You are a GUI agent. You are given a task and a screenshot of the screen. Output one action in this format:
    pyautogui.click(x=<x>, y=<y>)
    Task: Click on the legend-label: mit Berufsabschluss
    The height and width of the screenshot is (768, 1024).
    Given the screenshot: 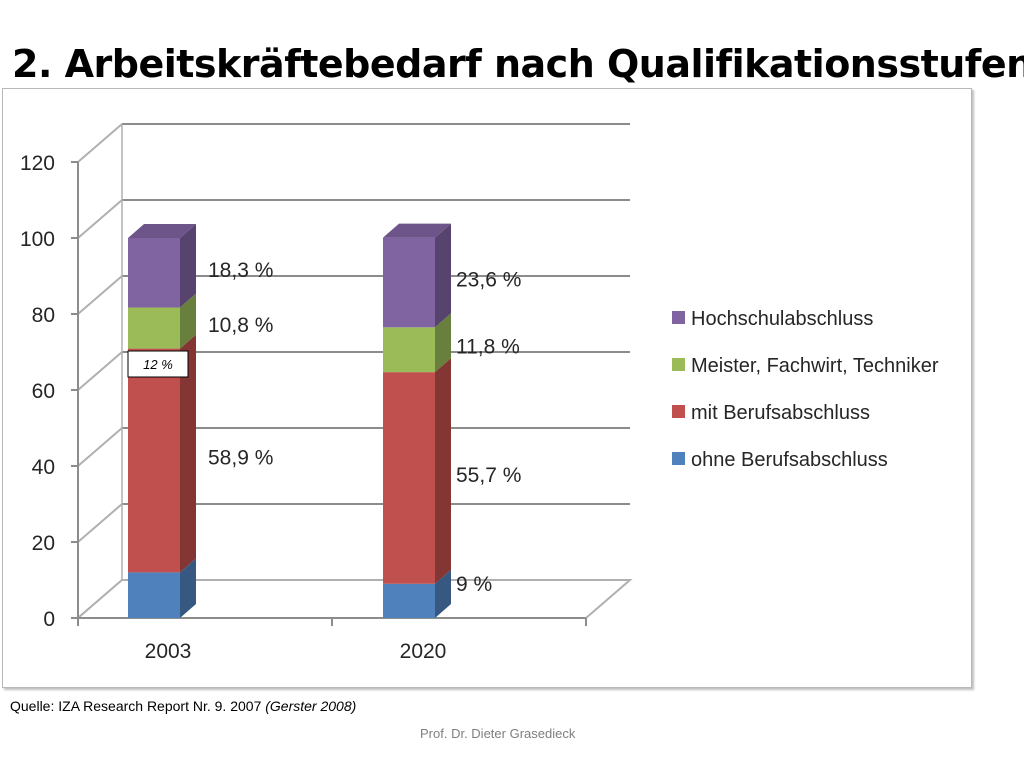 What is the action you would take?
    pyautogui.click(x=780, y=413)
    